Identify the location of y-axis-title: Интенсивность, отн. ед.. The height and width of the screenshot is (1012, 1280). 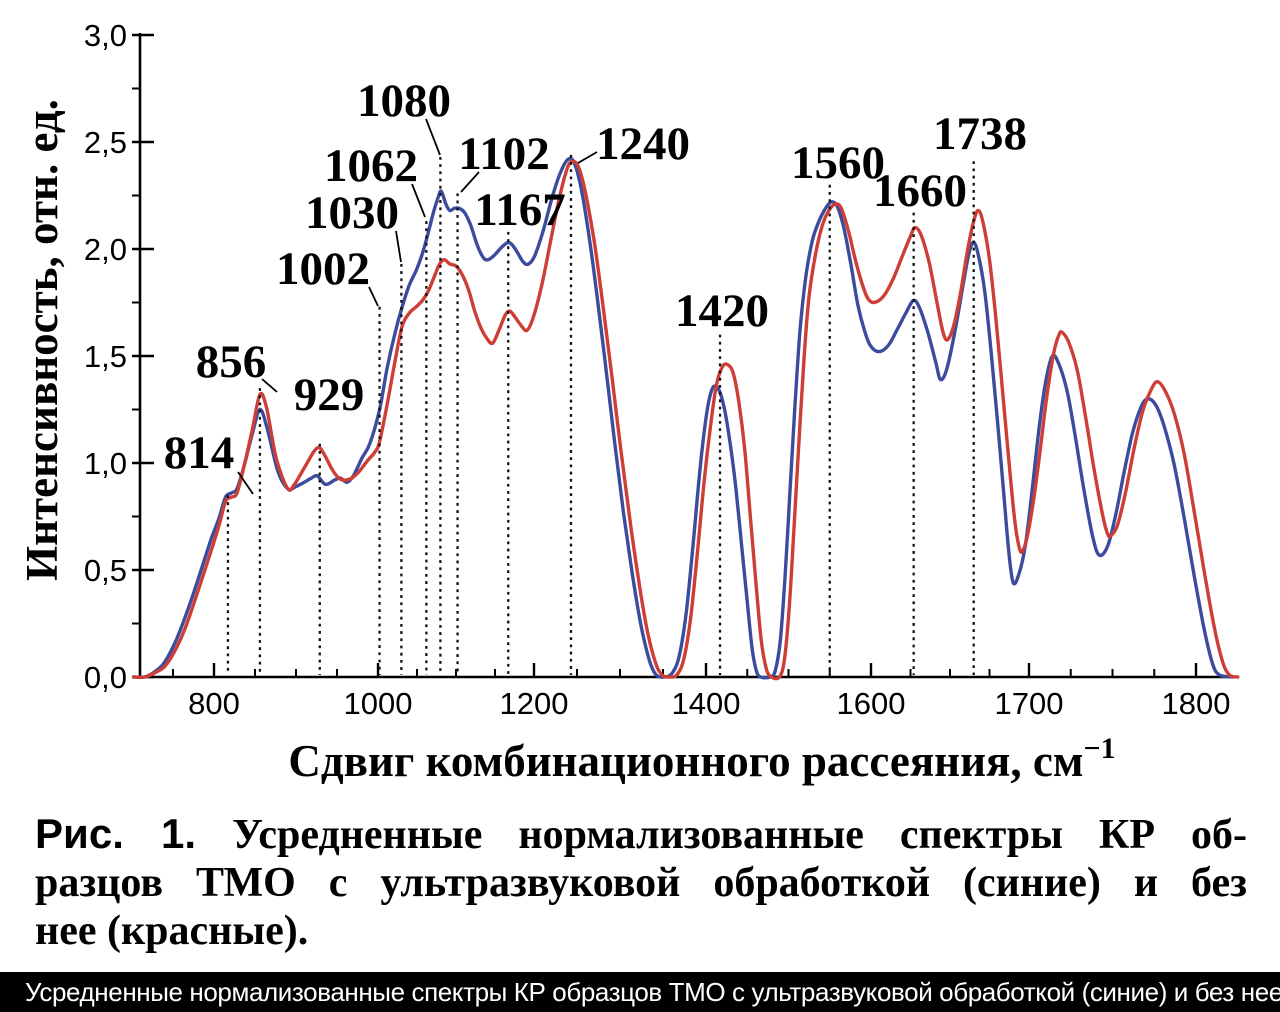
(42, 340).